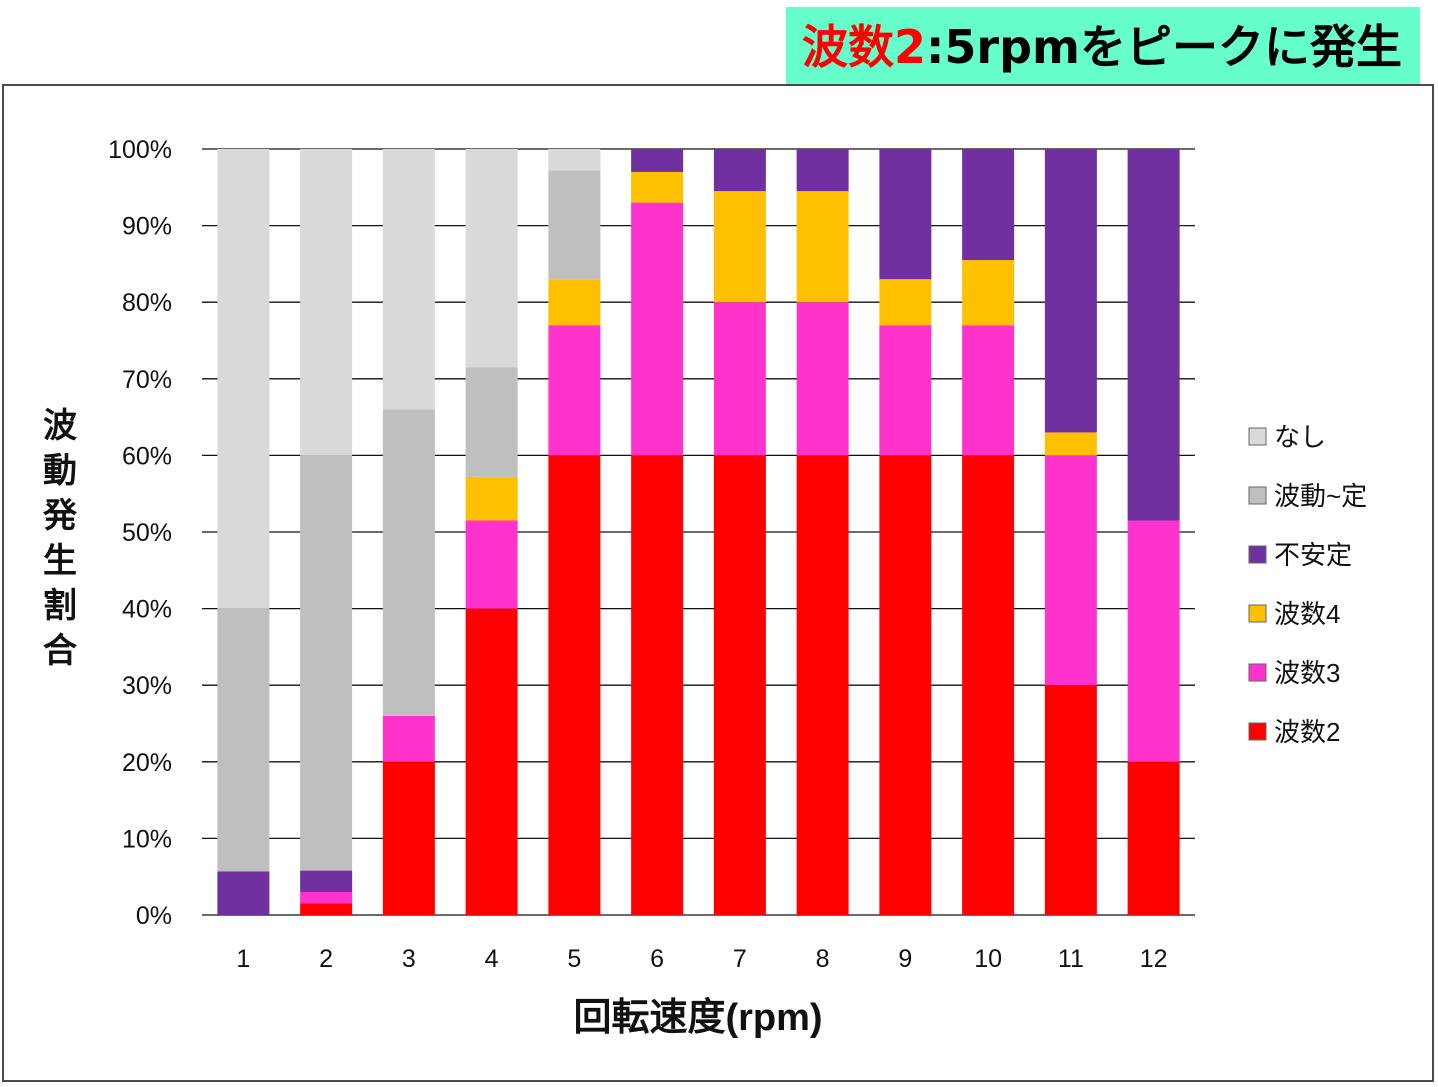 The image size is (1438, 1087). Describe the element at coordinates (822, 379) in the screenshot. I see `bar-segment--3-8` at that location.